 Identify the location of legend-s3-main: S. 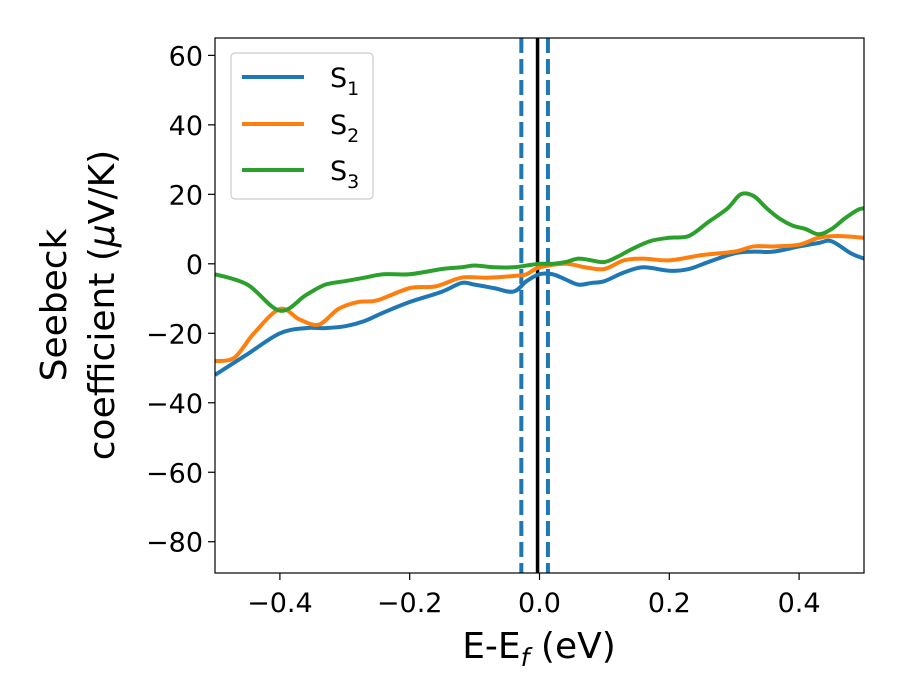
(338, 171).